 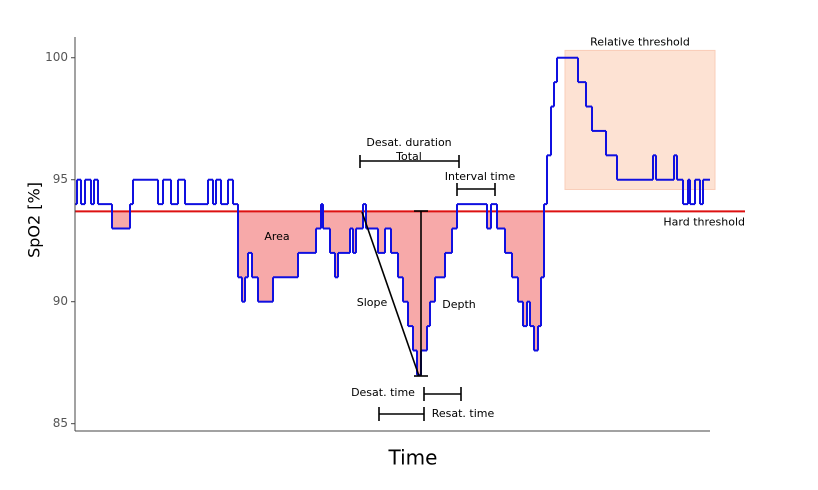 I want to click on relative-threshold-box, so click(x=640, y=119).